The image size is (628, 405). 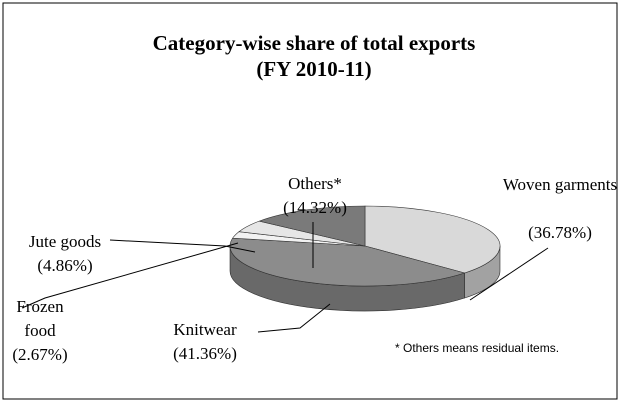 I want to click on category-label: Woven garments, so click(x=560, y=184).